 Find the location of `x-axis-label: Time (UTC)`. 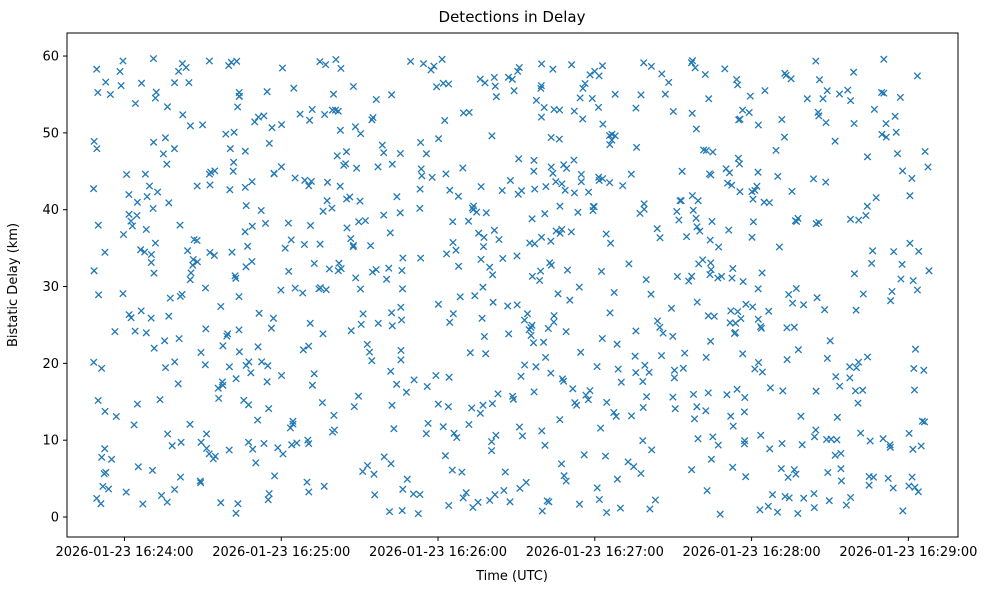

x-axis-label: Time (UTC) is located at coordinates (511, 576).